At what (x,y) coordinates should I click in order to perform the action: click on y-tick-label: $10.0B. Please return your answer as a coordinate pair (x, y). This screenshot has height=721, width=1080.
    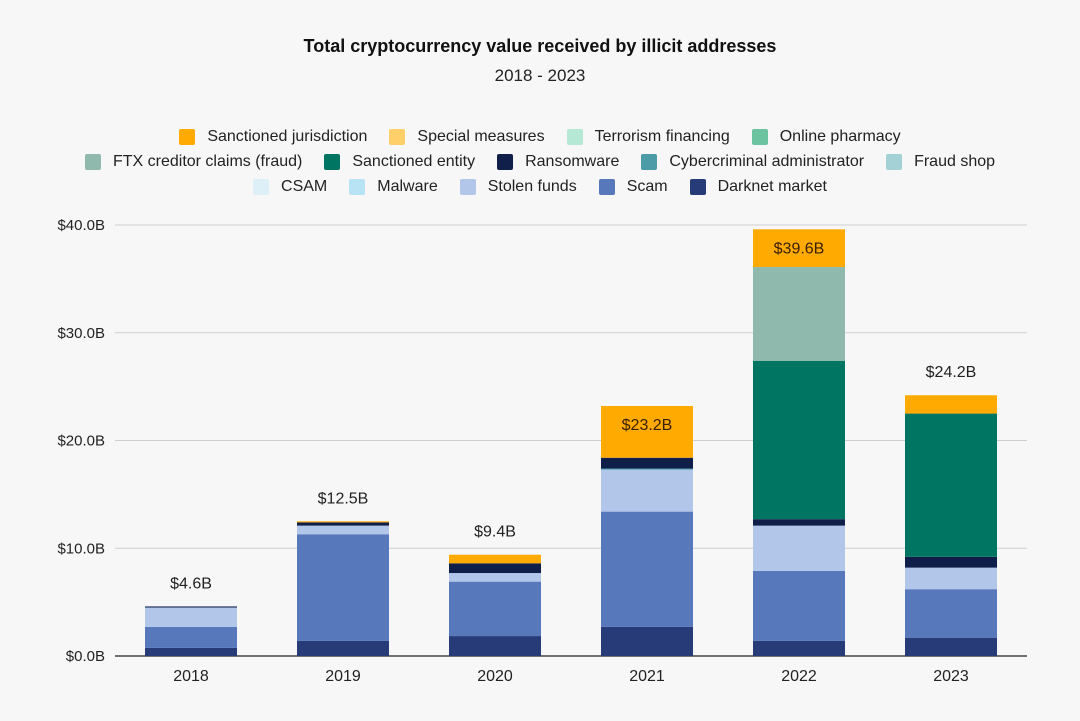
    Looking at the image, I should click on (81, 548).